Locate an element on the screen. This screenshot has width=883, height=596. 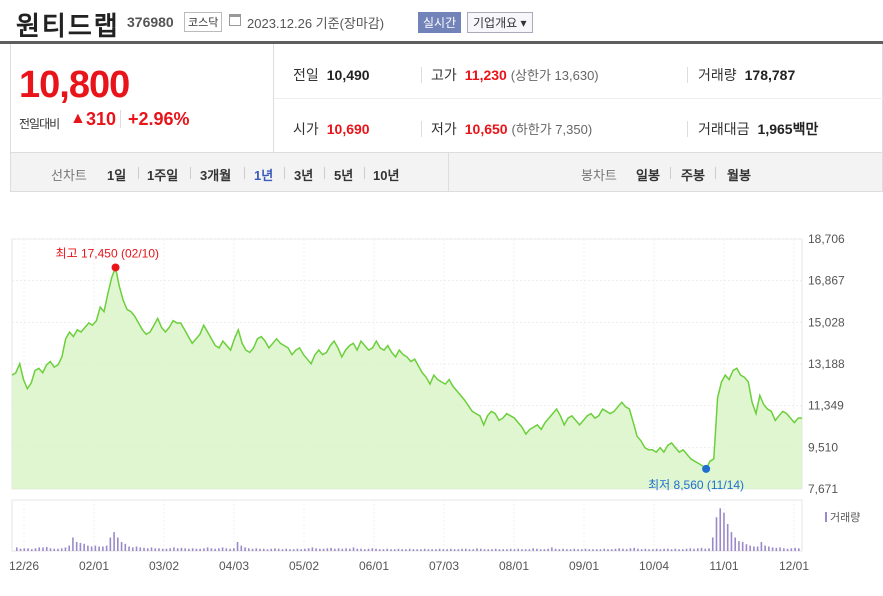
period-tab-1d: 1일 is located at coordinates (117, 175).